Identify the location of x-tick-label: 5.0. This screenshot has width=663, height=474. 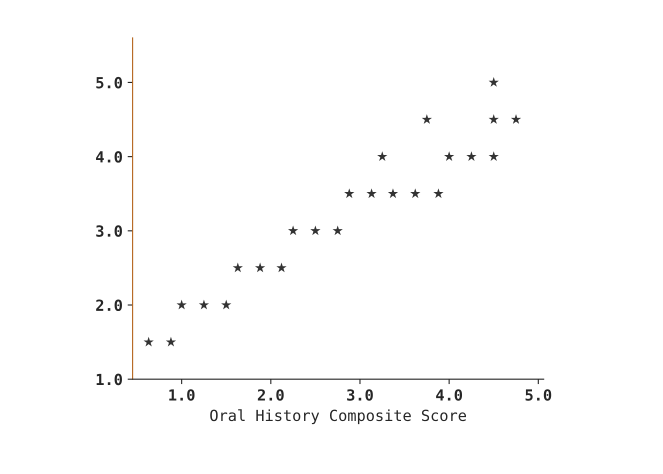
(539, 395).